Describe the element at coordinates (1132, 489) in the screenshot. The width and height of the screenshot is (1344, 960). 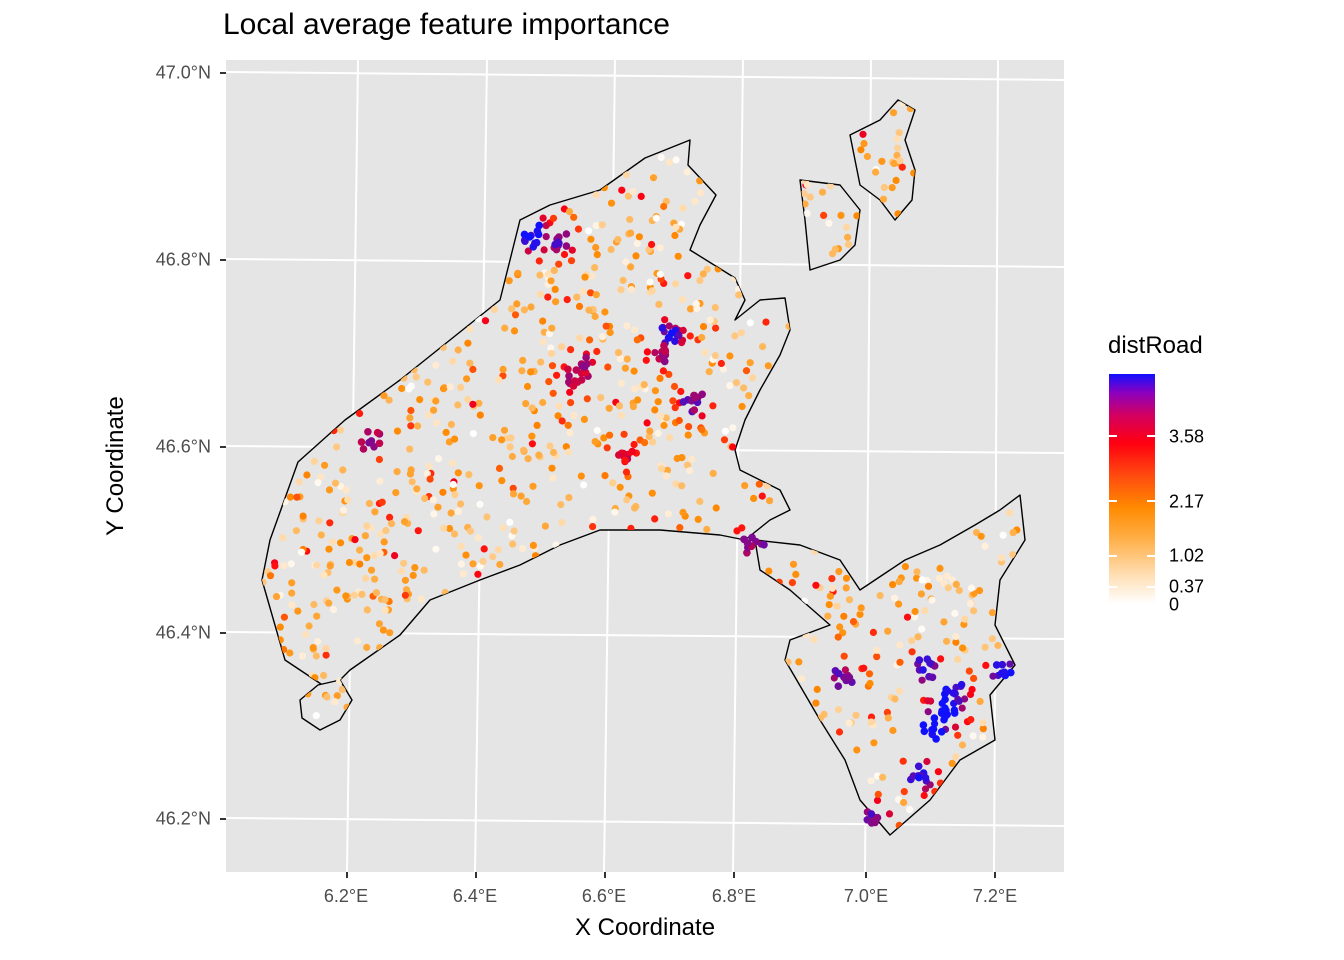
I see `legend-colorbar` at that location.